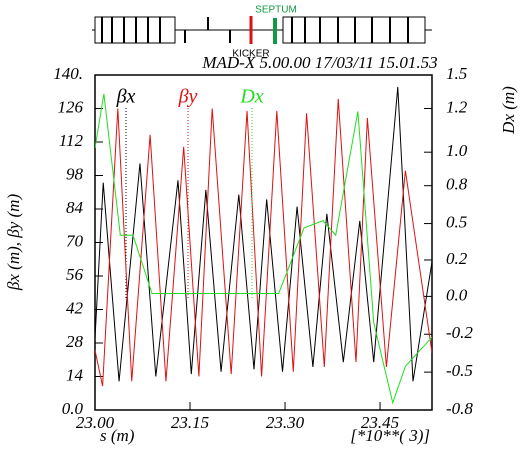 Image resolution: width=525 pixels, height=457 pixels. I want to click on y-tick-label: 126, so click(71, 106).